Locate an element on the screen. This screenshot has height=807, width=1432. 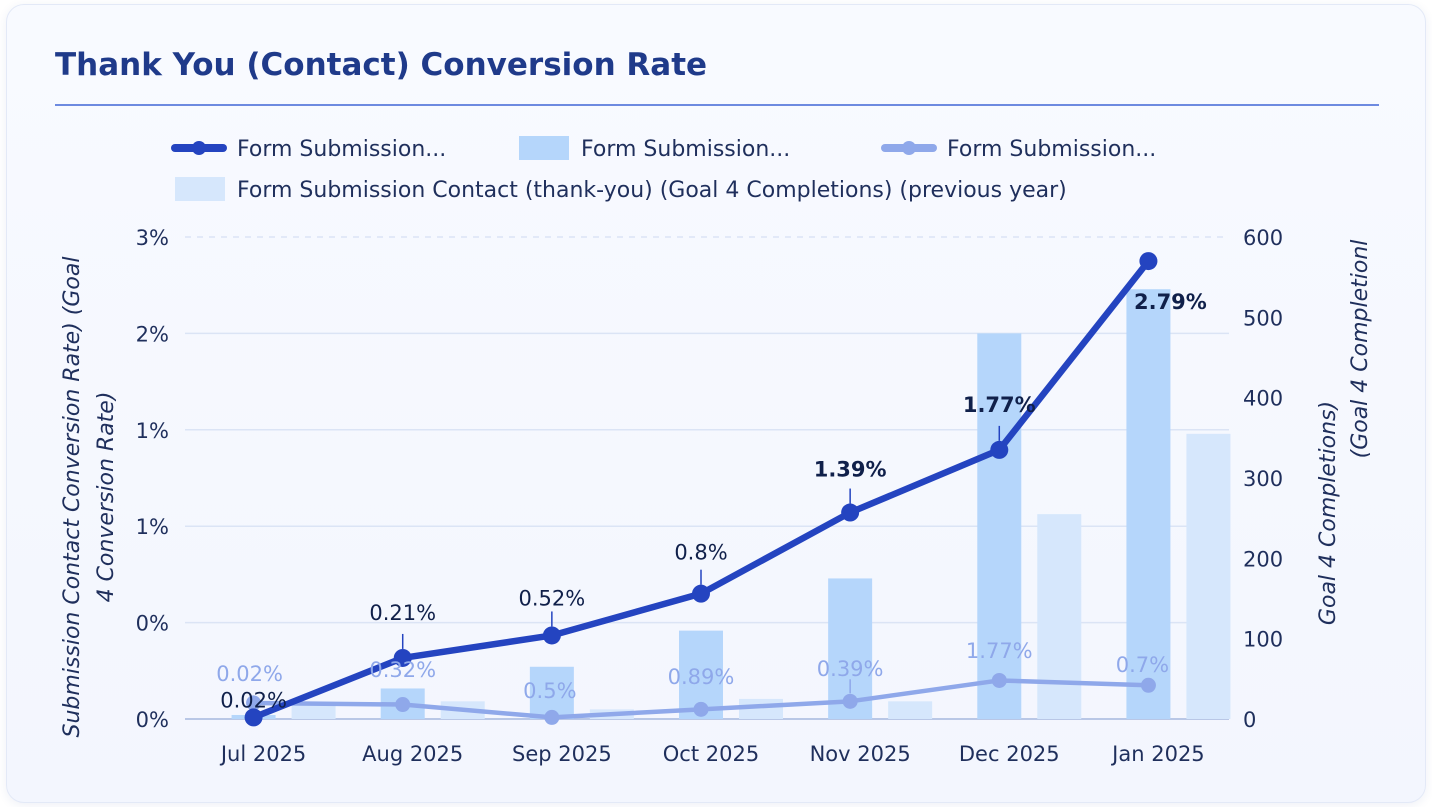
data-label-previous: 0.39% is located at coordinates (850, 669).